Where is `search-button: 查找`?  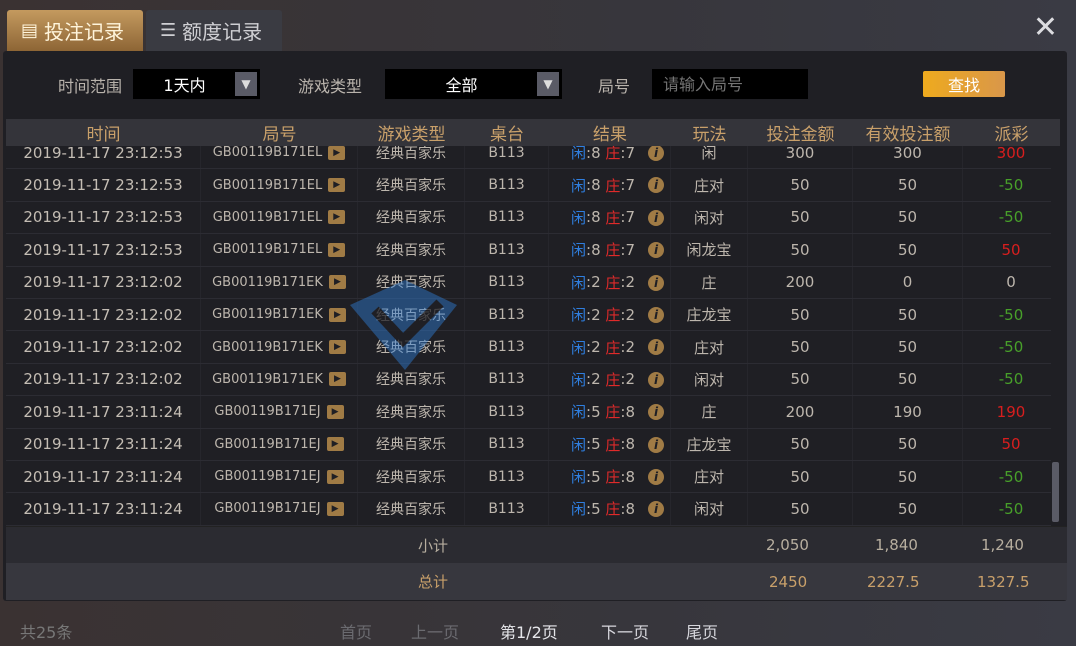
search-button: 查找 is located at coordinates (964, 84).